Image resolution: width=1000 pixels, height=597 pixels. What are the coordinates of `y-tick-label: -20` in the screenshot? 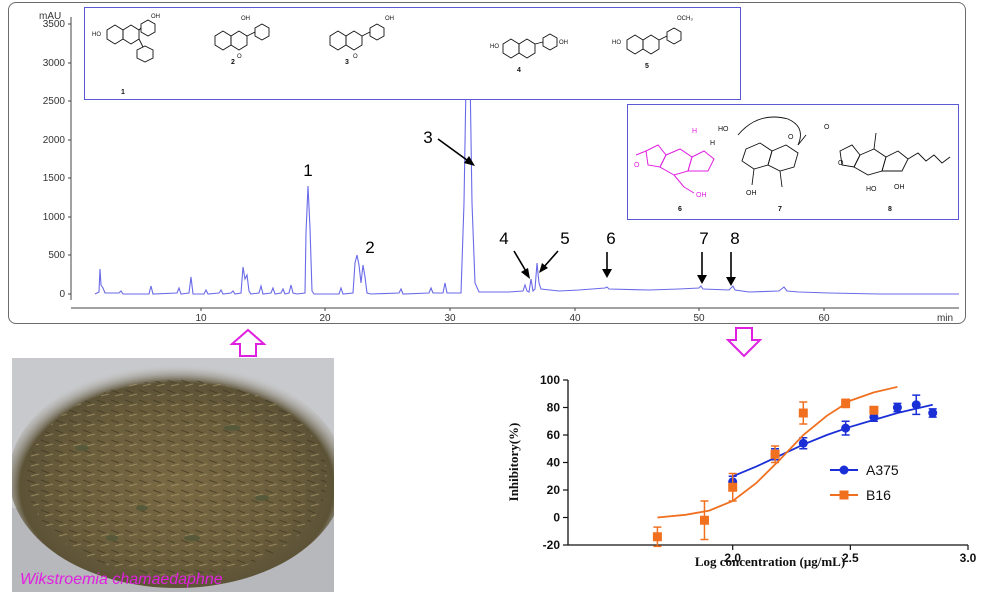 It's located at (552, 545).